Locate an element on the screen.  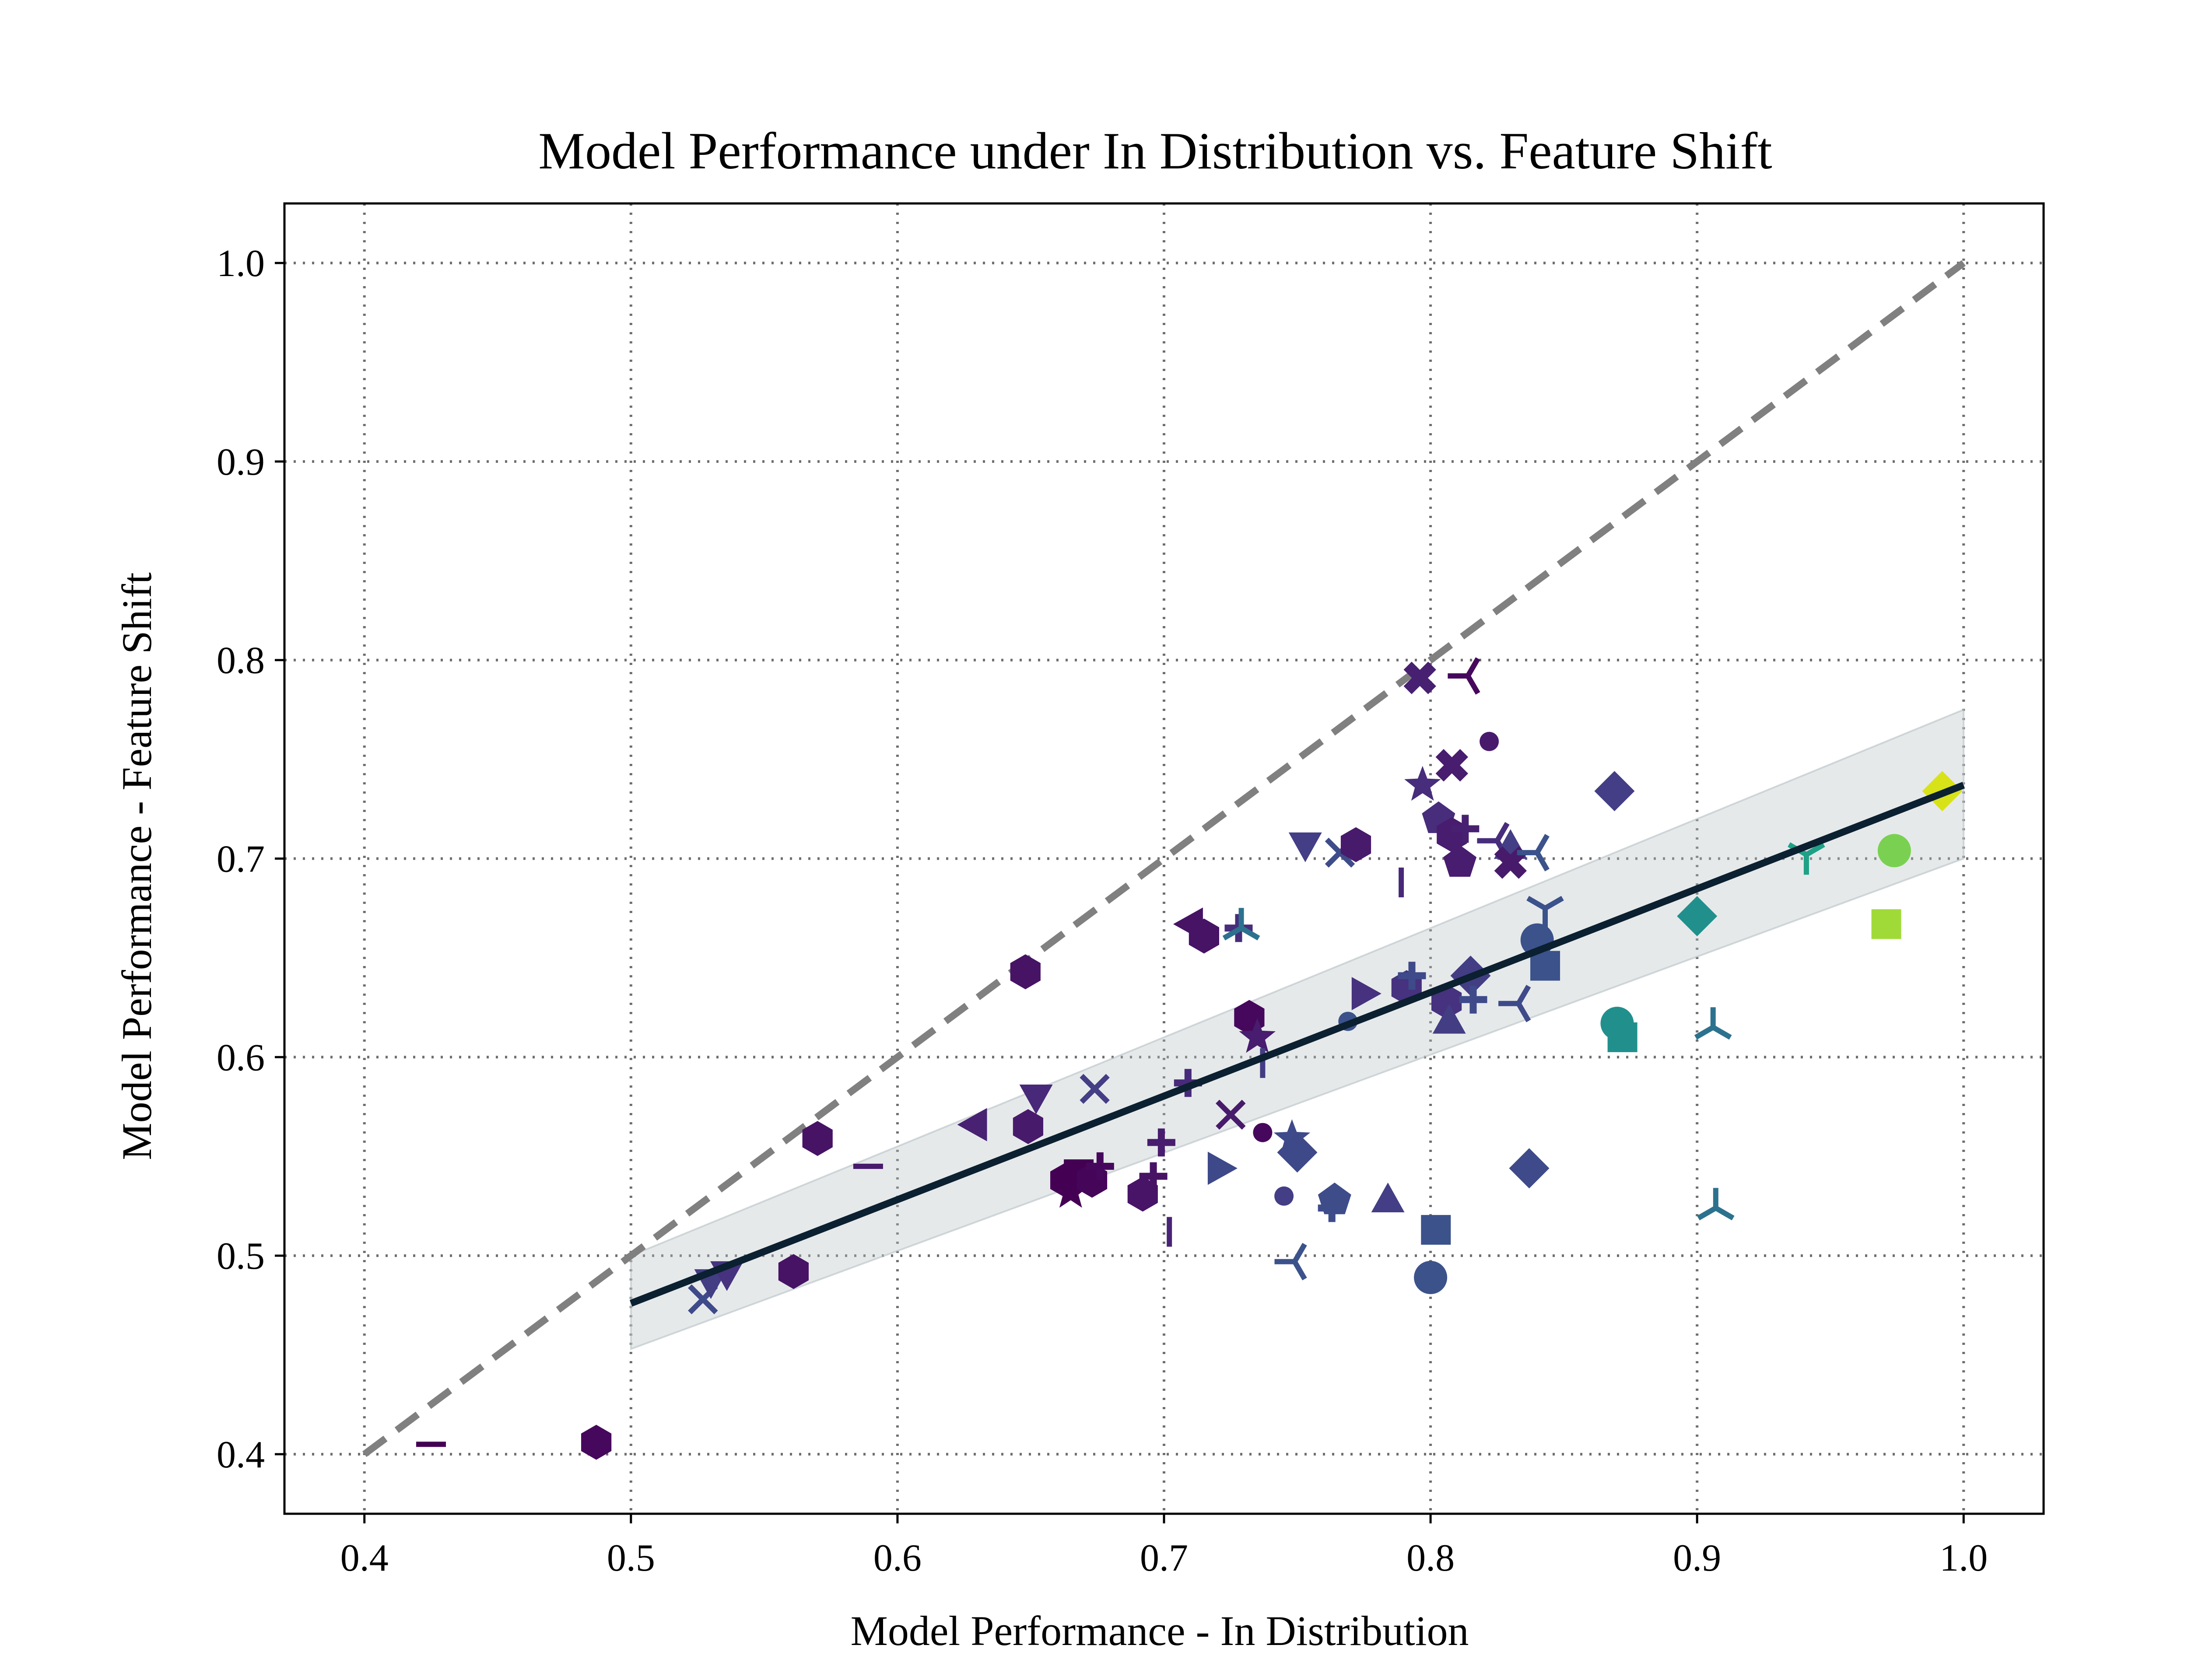
y-tick-label-1: 0.5 is located at coordinates (241, 1256).